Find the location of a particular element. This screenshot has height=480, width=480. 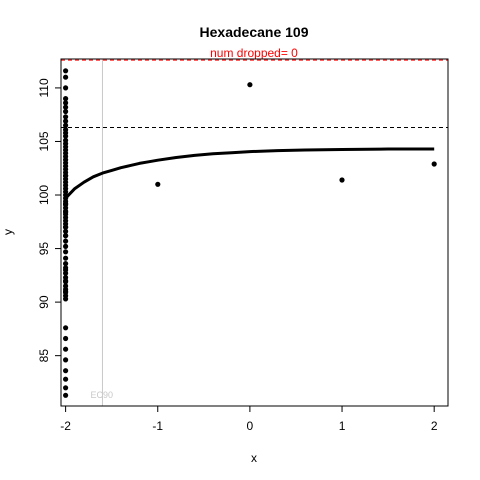

y-tick-label: 85 is located at coordinates (44, 356).